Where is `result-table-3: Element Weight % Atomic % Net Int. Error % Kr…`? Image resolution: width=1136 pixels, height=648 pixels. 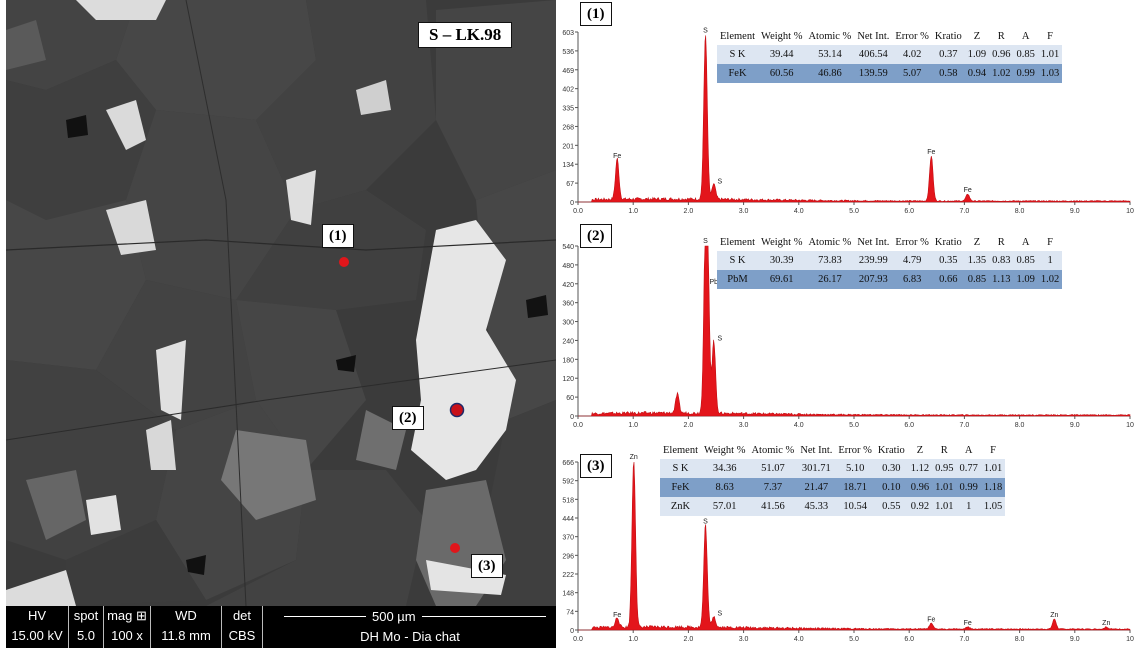 result-table-3: Element Weight % Atomic % Net Int. Error % Kr… is located at coordinates (833, 479).